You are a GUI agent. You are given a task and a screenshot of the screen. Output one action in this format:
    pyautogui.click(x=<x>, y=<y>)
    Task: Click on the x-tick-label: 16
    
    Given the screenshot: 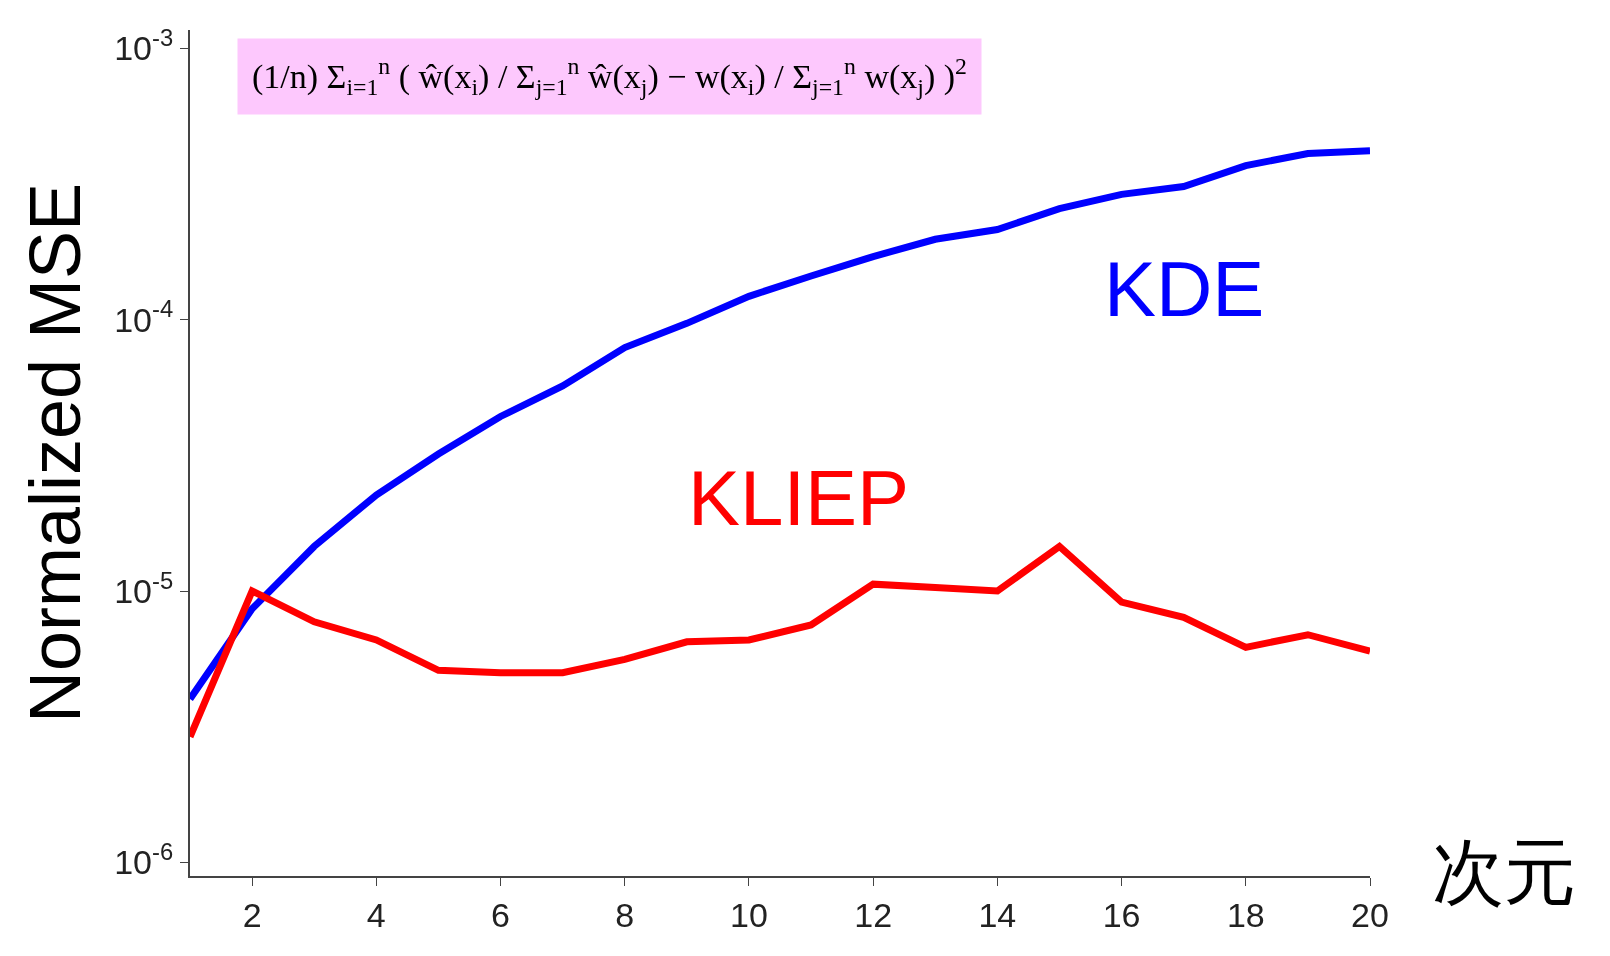 What is the action you would take?
    pyautogui.click(x=1121, y=914)
    